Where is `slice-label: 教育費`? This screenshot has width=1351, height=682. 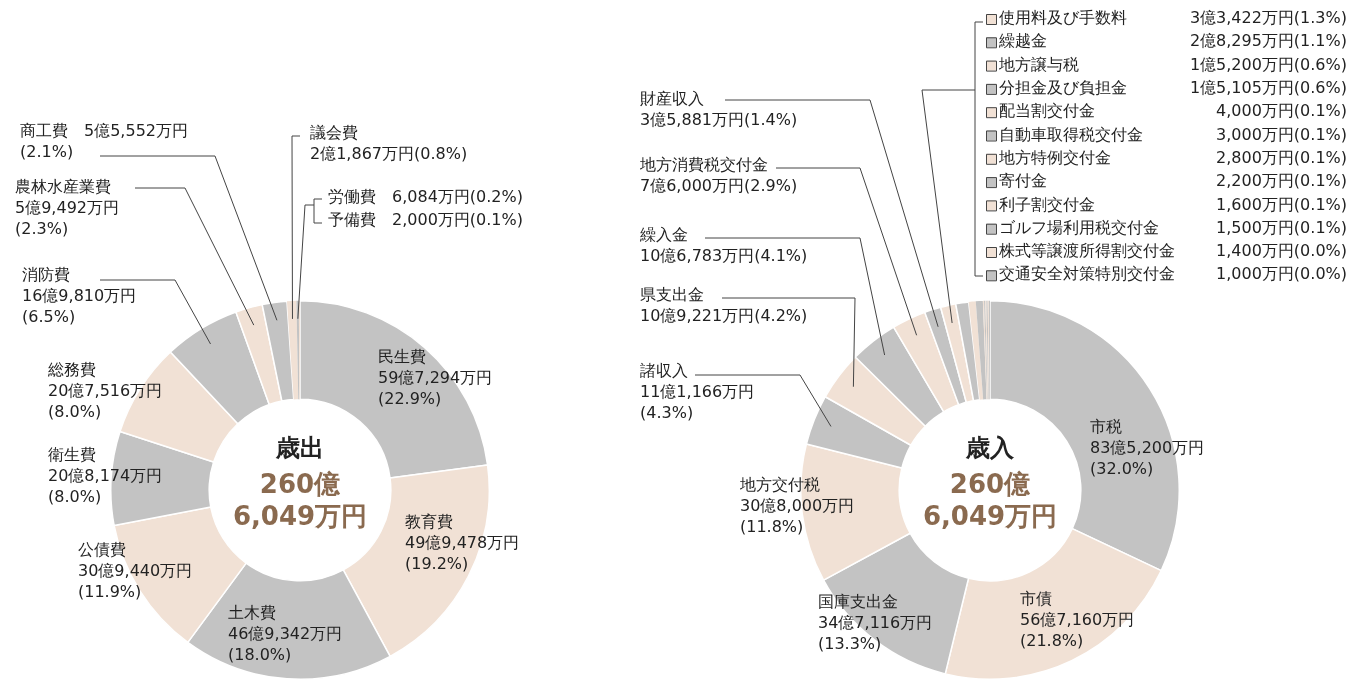
slice-label: 教育費 is located at coordinates (429, 522).